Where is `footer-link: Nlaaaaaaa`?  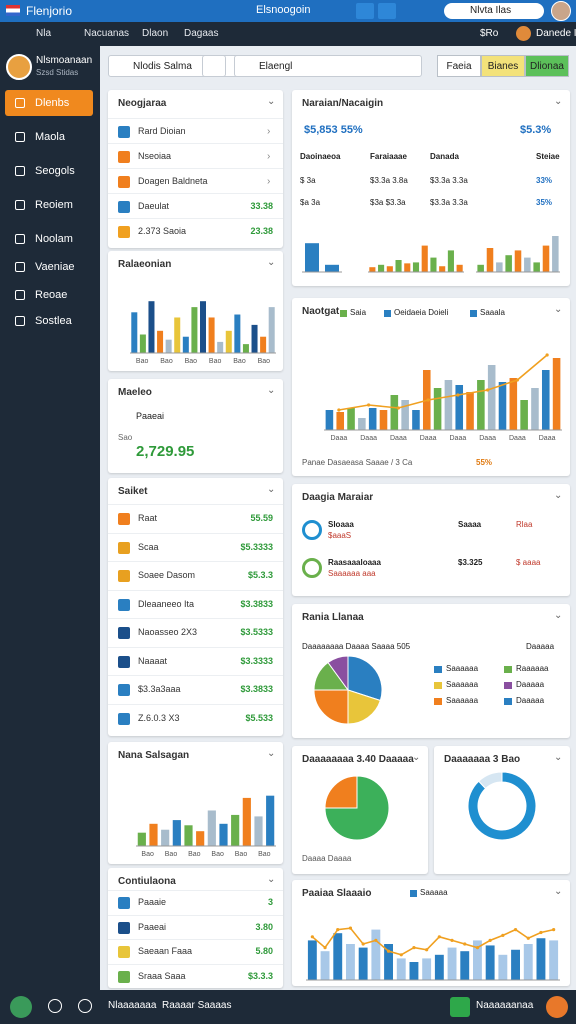
footer-link: Nlaaaaaaa is located at coordinates (132, 1005).